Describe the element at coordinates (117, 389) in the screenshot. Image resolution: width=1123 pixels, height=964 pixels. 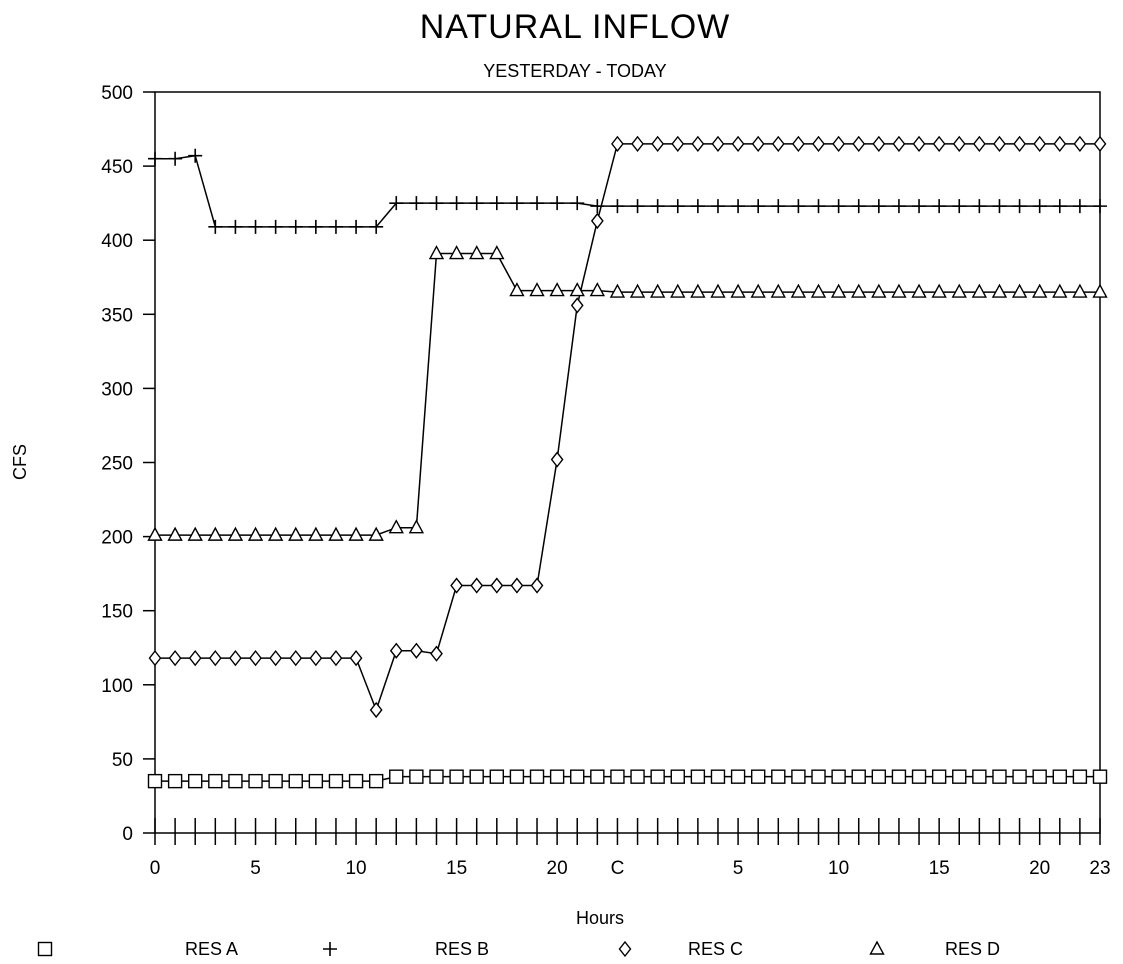
I see `y-tick-label: 300` at that location.